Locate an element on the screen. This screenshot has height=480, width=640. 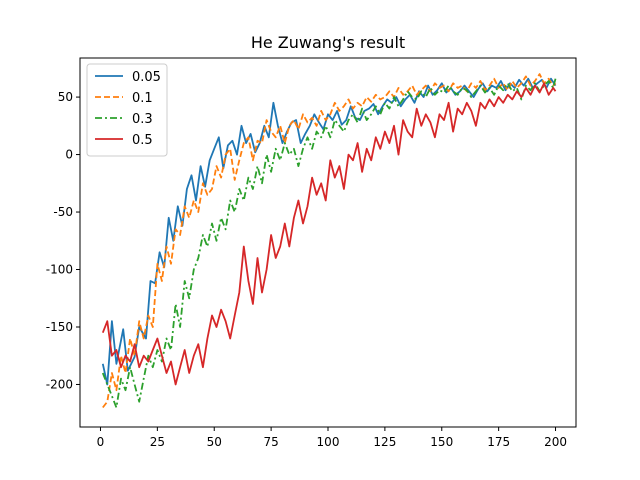
y-tick-label: 50 is located at coordinates (65, 97).